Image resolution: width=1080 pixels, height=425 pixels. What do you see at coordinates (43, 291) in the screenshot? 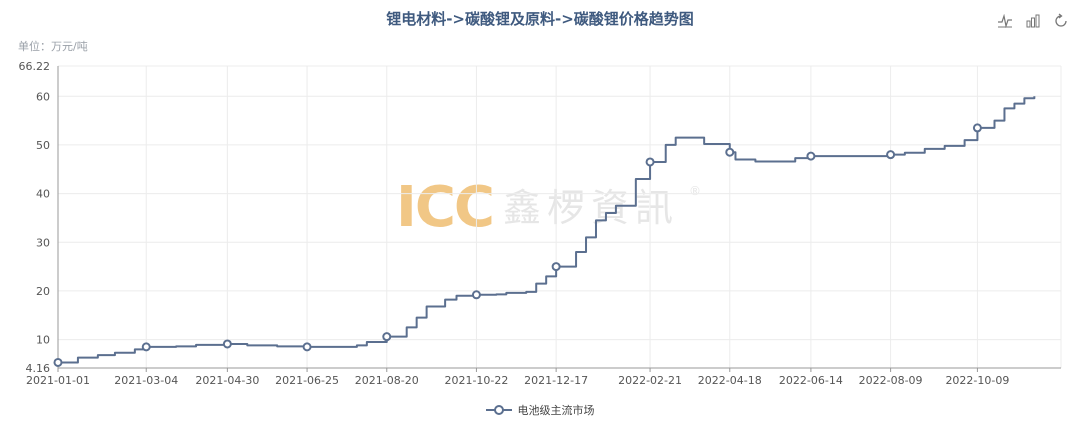
I see `y-tick-label: 20` at bounding box center [43, 291].